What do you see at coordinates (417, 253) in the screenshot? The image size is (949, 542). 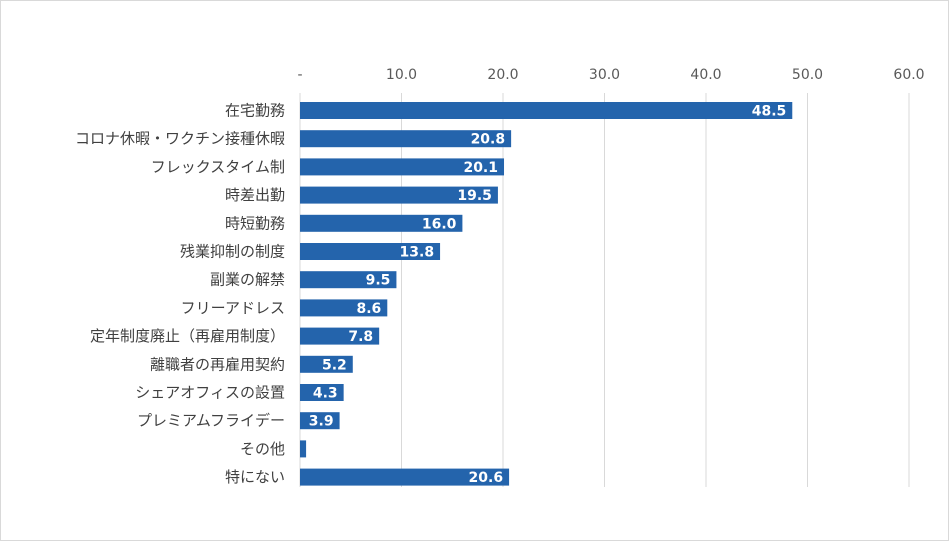 I see `data-label: 13.8` at bounding box center [417, 253].